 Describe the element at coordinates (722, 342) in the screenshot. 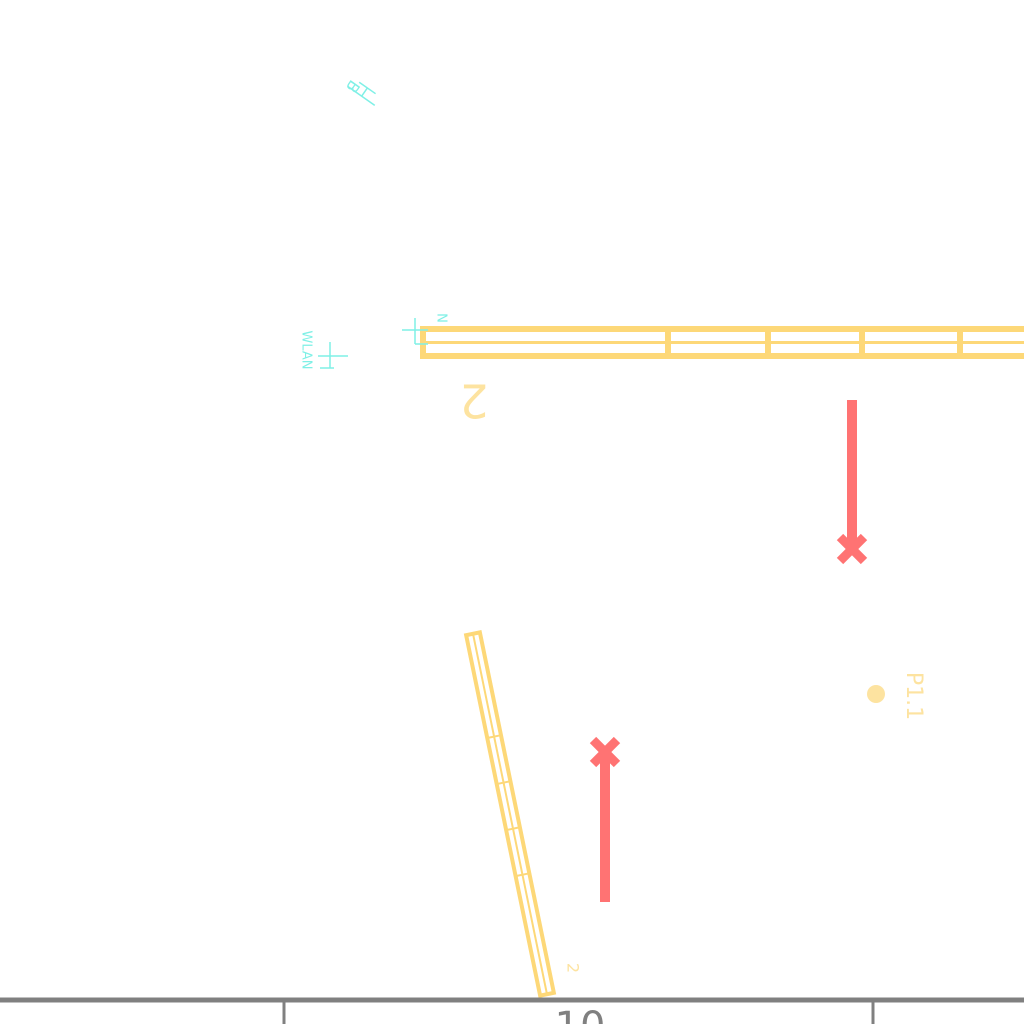

I see `shelf-rack-horizontal` at that location.